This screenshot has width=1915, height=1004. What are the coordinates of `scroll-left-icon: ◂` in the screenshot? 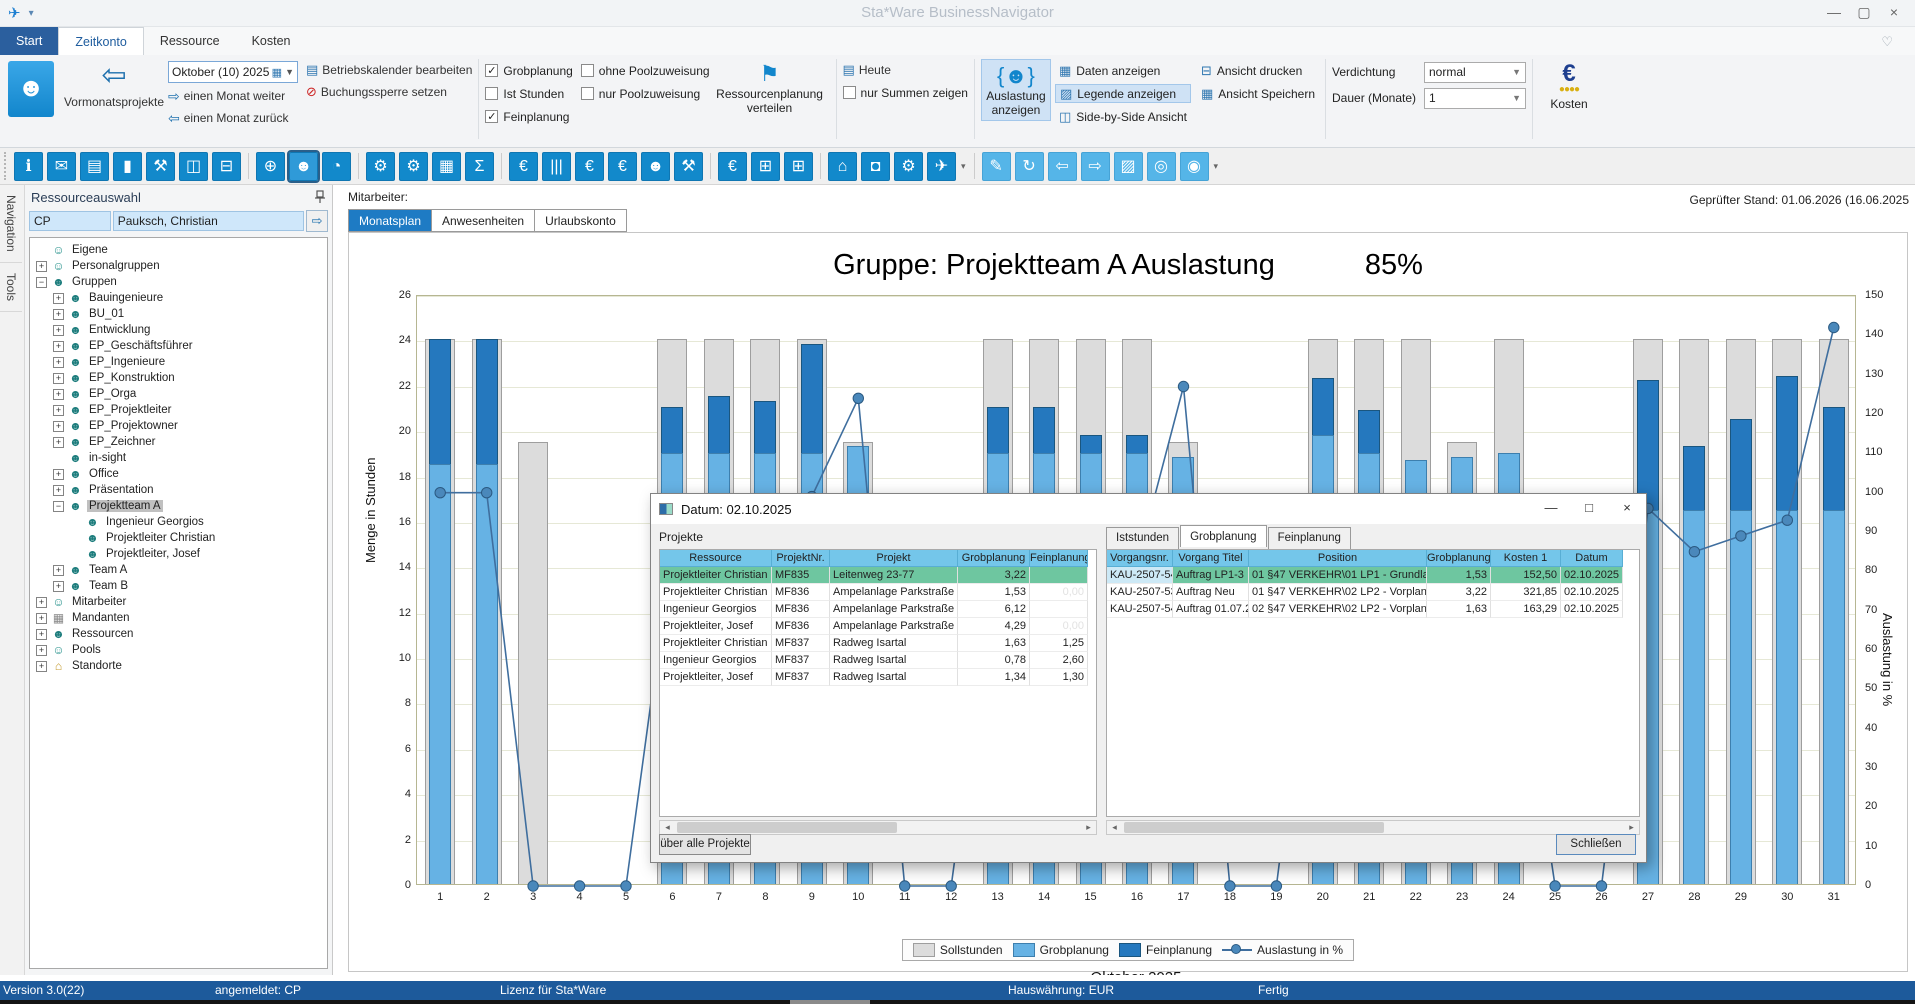 It's located at (1114, 827).